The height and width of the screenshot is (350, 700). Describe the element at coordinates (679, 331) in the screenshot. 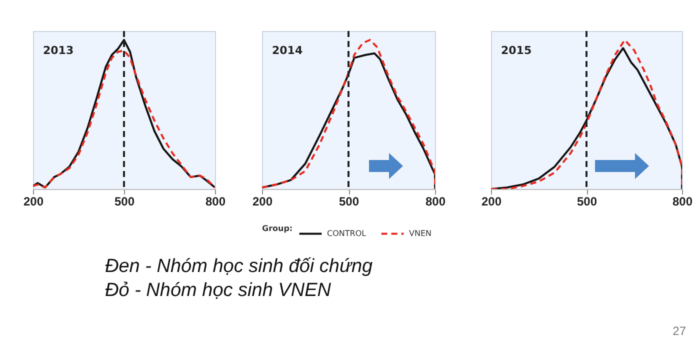

I see `text: 27` at that location.